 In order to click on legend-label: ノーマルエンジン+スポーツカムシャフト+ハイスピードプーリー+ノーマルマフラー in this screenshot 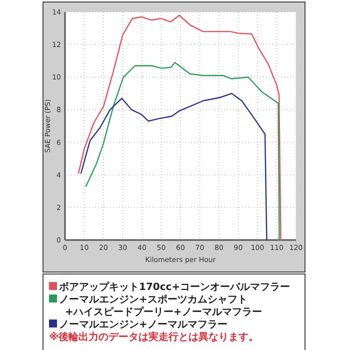, I will do `click(160, 306)`.